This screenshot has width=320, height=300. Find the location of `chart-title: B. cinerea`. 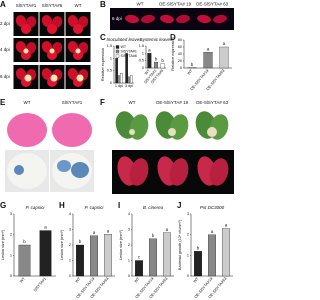

chart-title: B. cinerea is located at coordinates (153, 207).